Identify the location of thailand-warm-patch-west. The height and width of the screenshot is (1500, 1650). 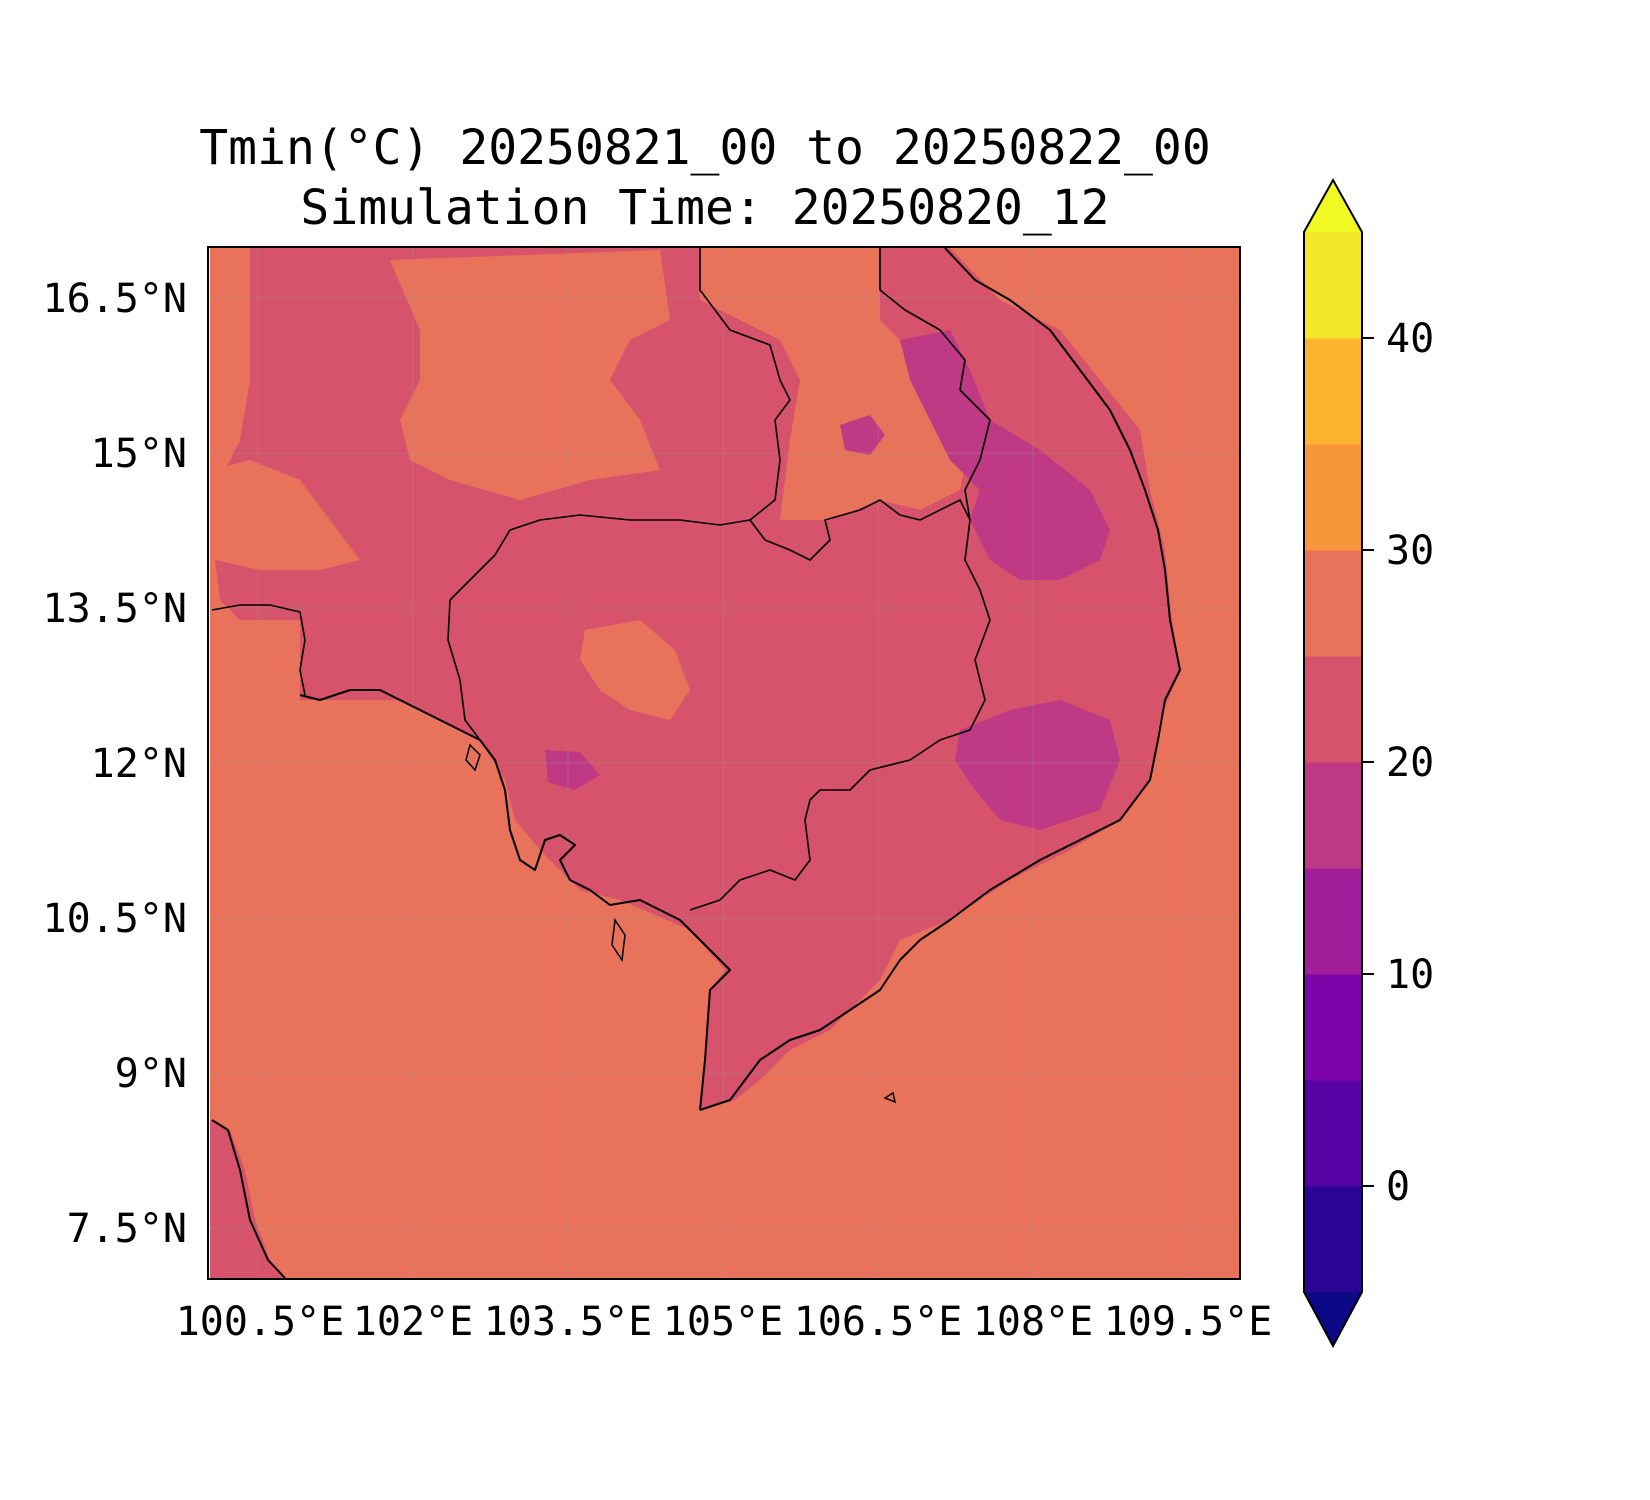
(286, 515).